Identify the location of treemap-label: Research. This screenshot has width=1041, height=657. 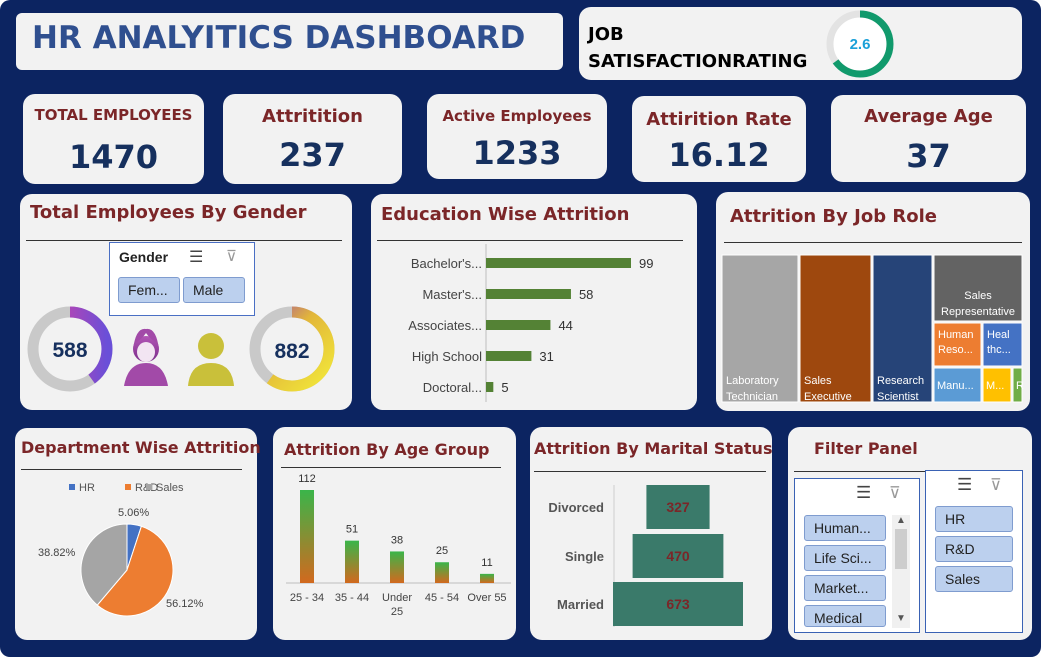
(900, 381).